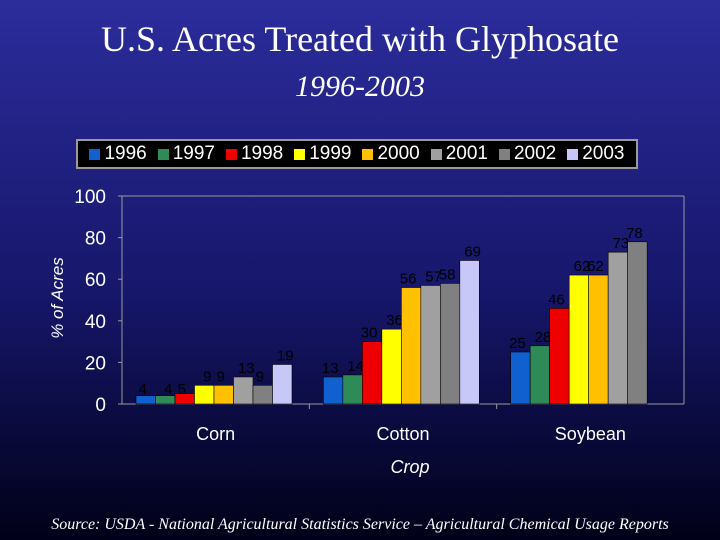 This screenshot has width=720, height=540. Describe the element at coordinates (469, 332) in the screenshot. I see `bar-cotton-2003` at that location.